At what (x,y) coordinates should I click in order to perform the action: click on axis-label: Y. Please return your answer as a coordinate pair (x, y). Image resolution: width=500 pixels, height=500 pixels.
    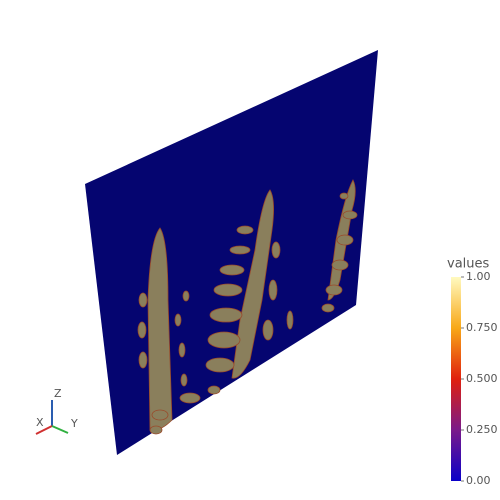
    Looking at the image, I should click on (74, 423).